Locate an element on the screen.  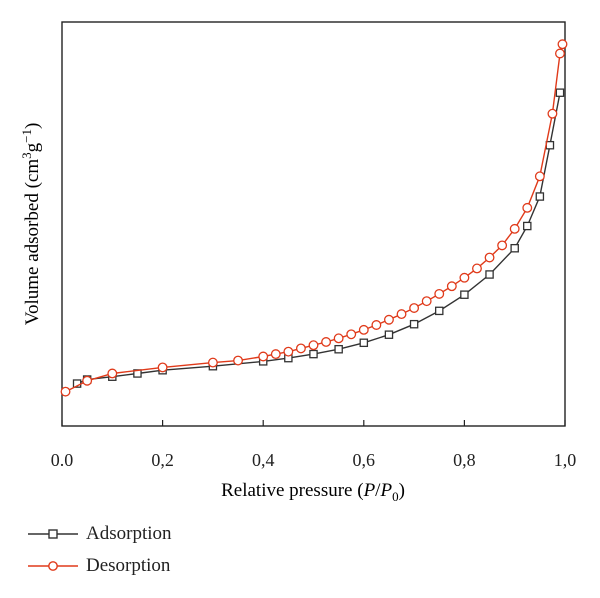
legend: Adsorption Desorption is located at coordinates (100, 550).